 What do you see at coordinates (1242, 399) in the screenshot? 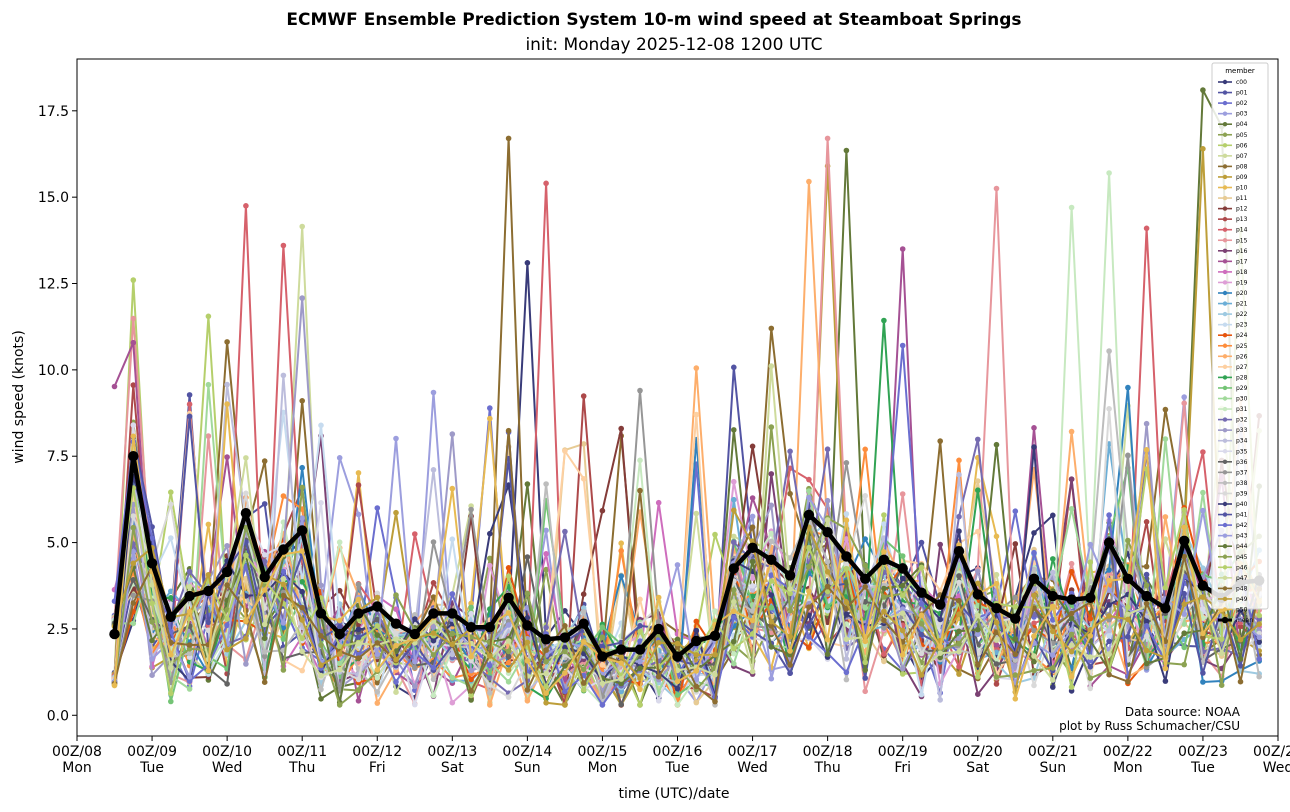
I see `legend-label: p30` at bounding box center [1242, 399].